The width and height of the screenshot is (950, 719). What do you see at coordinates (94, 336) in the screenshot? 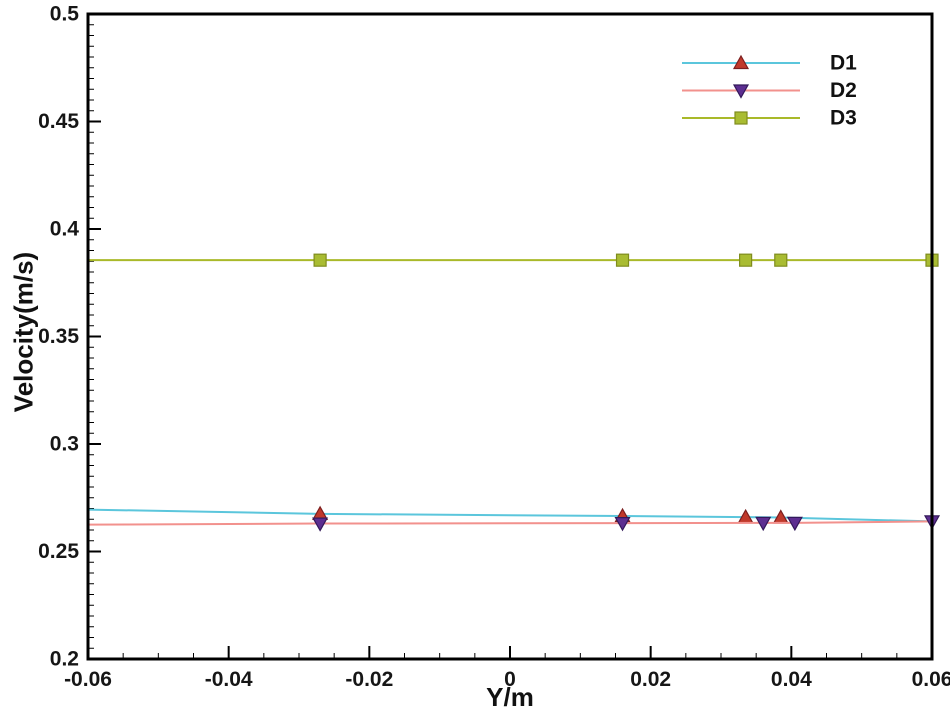
I see `y-axis-ticks` at bounding box center [94, 336].